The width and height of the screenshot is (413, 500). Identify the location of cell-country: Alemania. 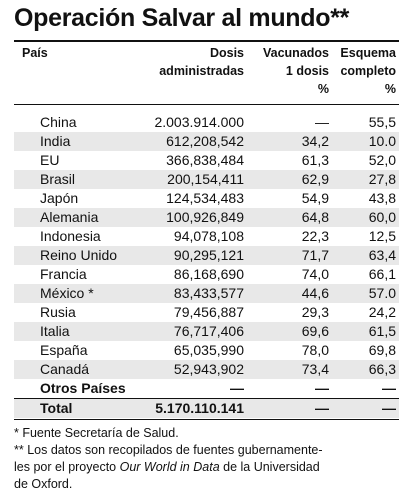
(69, 217).